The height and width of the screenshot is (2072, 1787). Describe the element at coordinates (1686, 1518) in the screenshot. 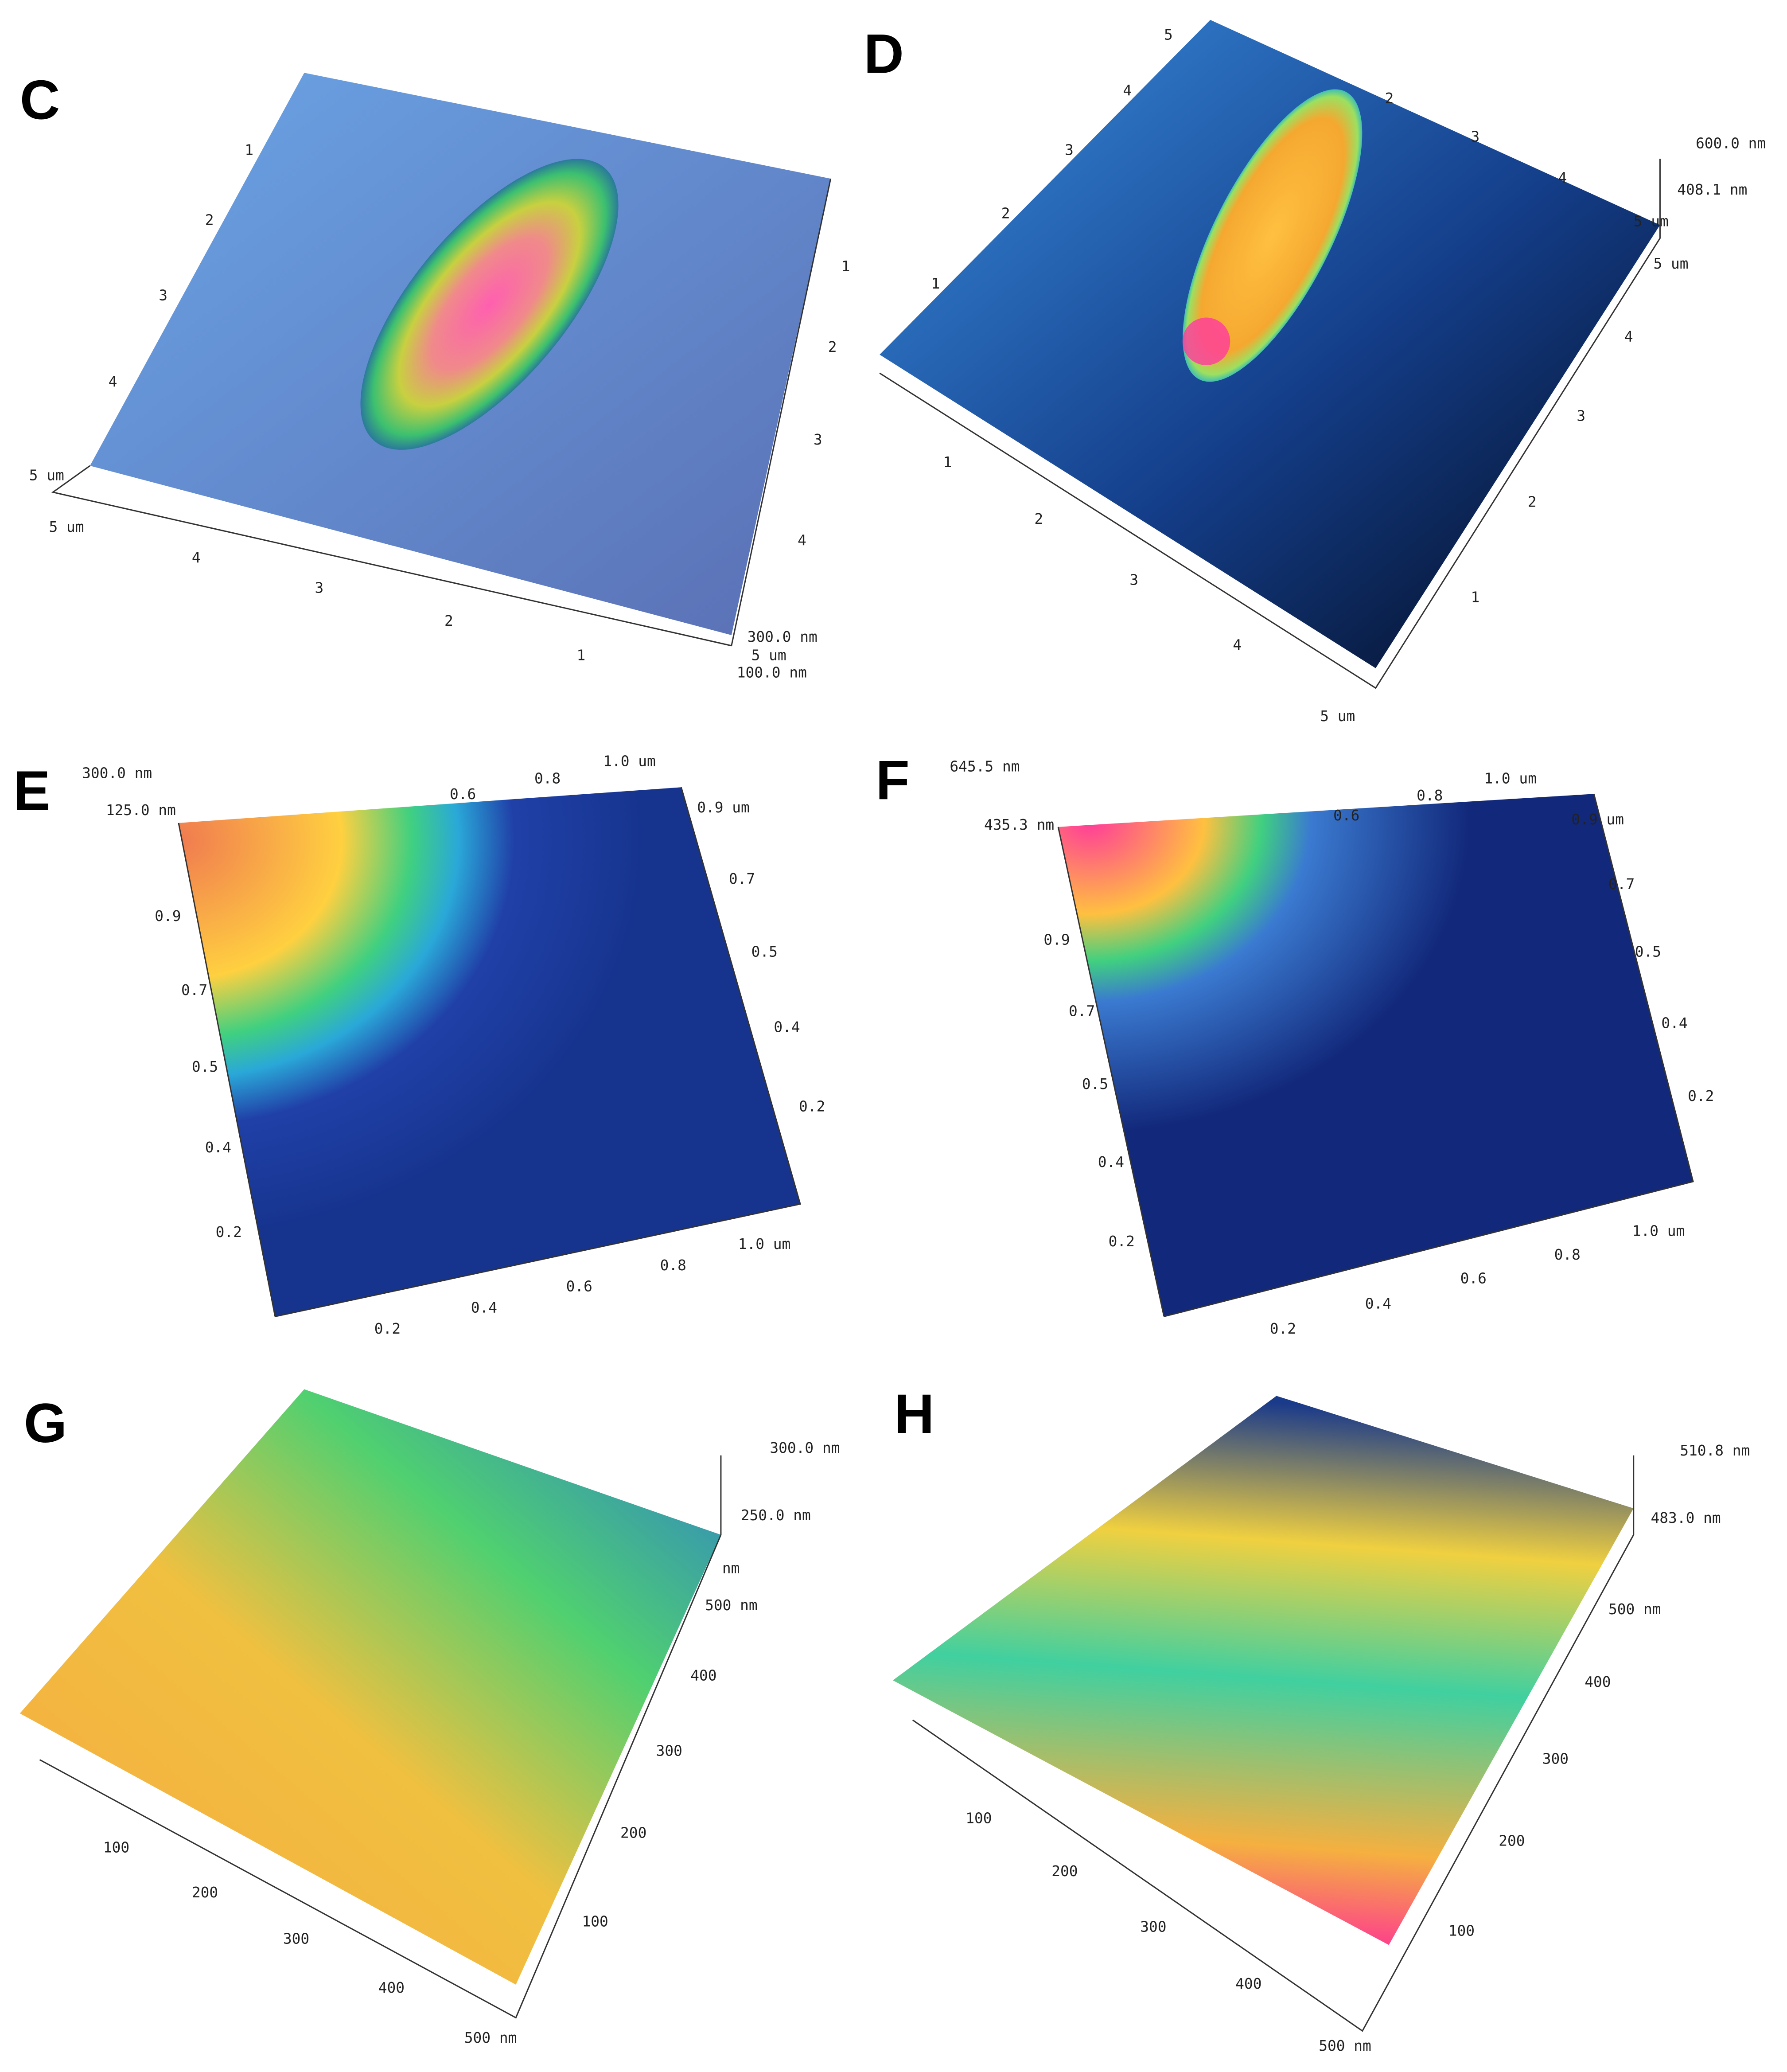

I see `tick-label: 483.0 nm` at that location.